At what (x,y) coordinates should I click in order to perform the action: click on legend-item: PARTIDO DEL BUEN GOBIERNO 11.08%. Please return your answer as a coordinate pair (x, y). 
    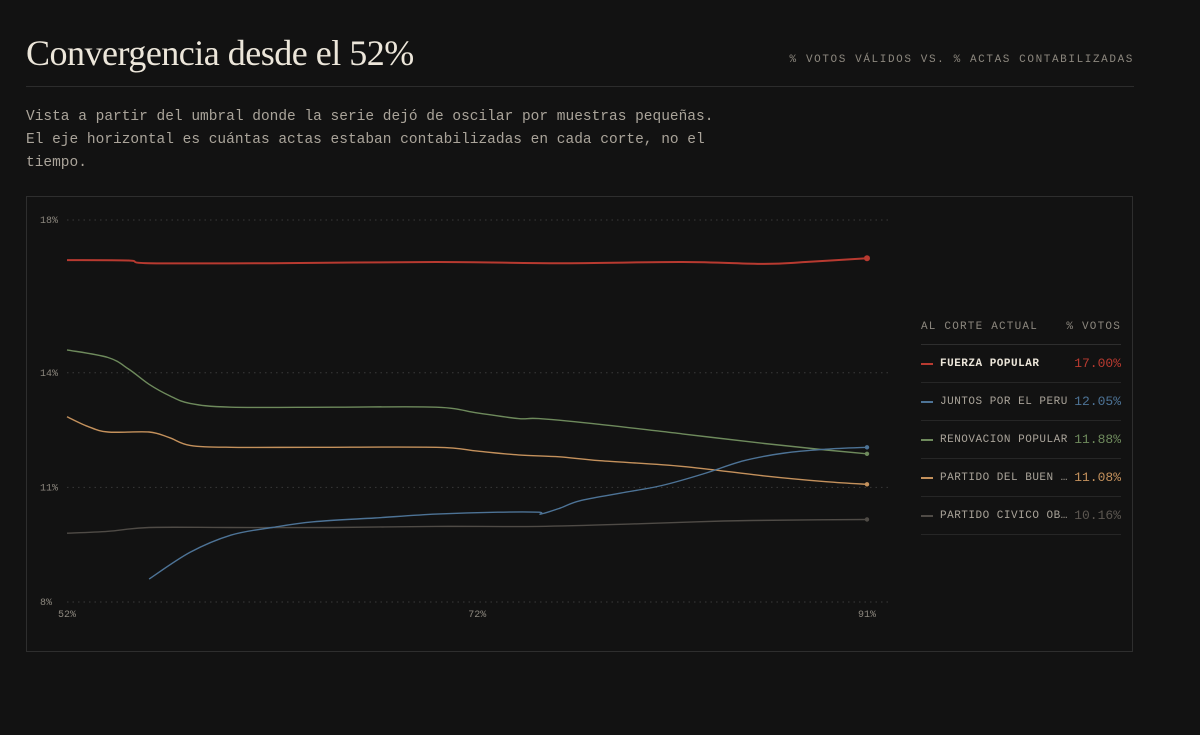
    Looking at the image, I should click on (1021, 478).